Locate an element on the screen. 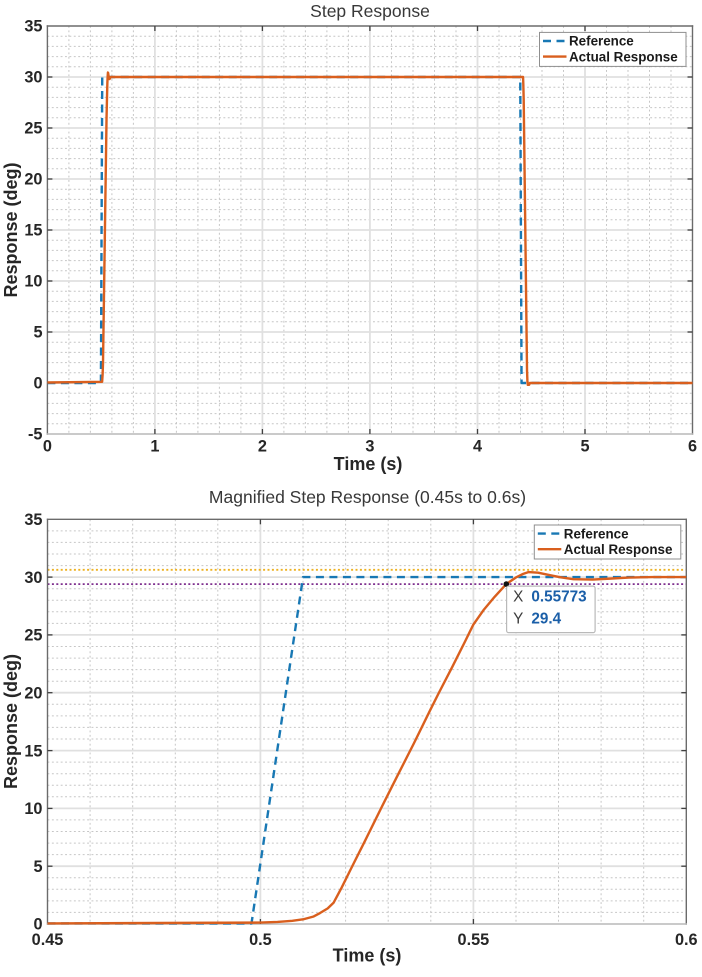 The height and width of the screenshot is (977, 702). svg-text: -5 is located at coordinates (35, 435).